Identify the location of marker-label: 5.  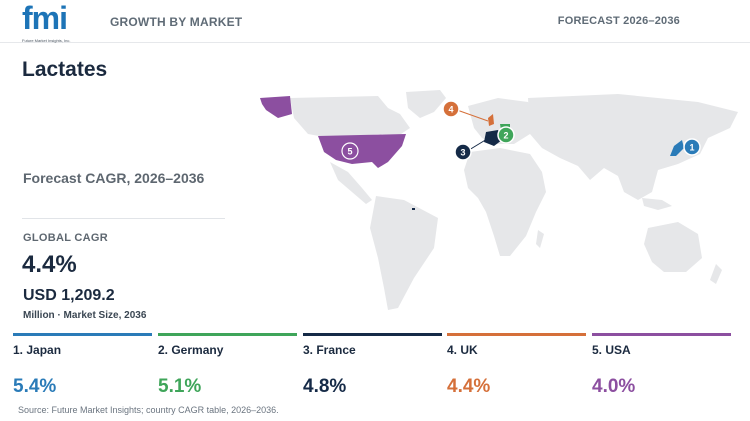
(349, 152).